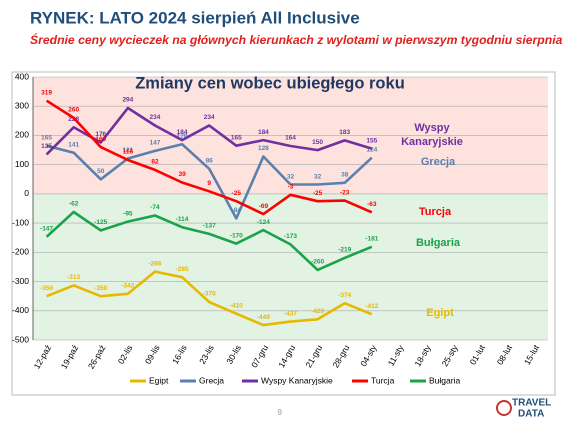 The height and width of the screenshot is (423, 564). I want to click on data-label: -62, so click(74, 204).